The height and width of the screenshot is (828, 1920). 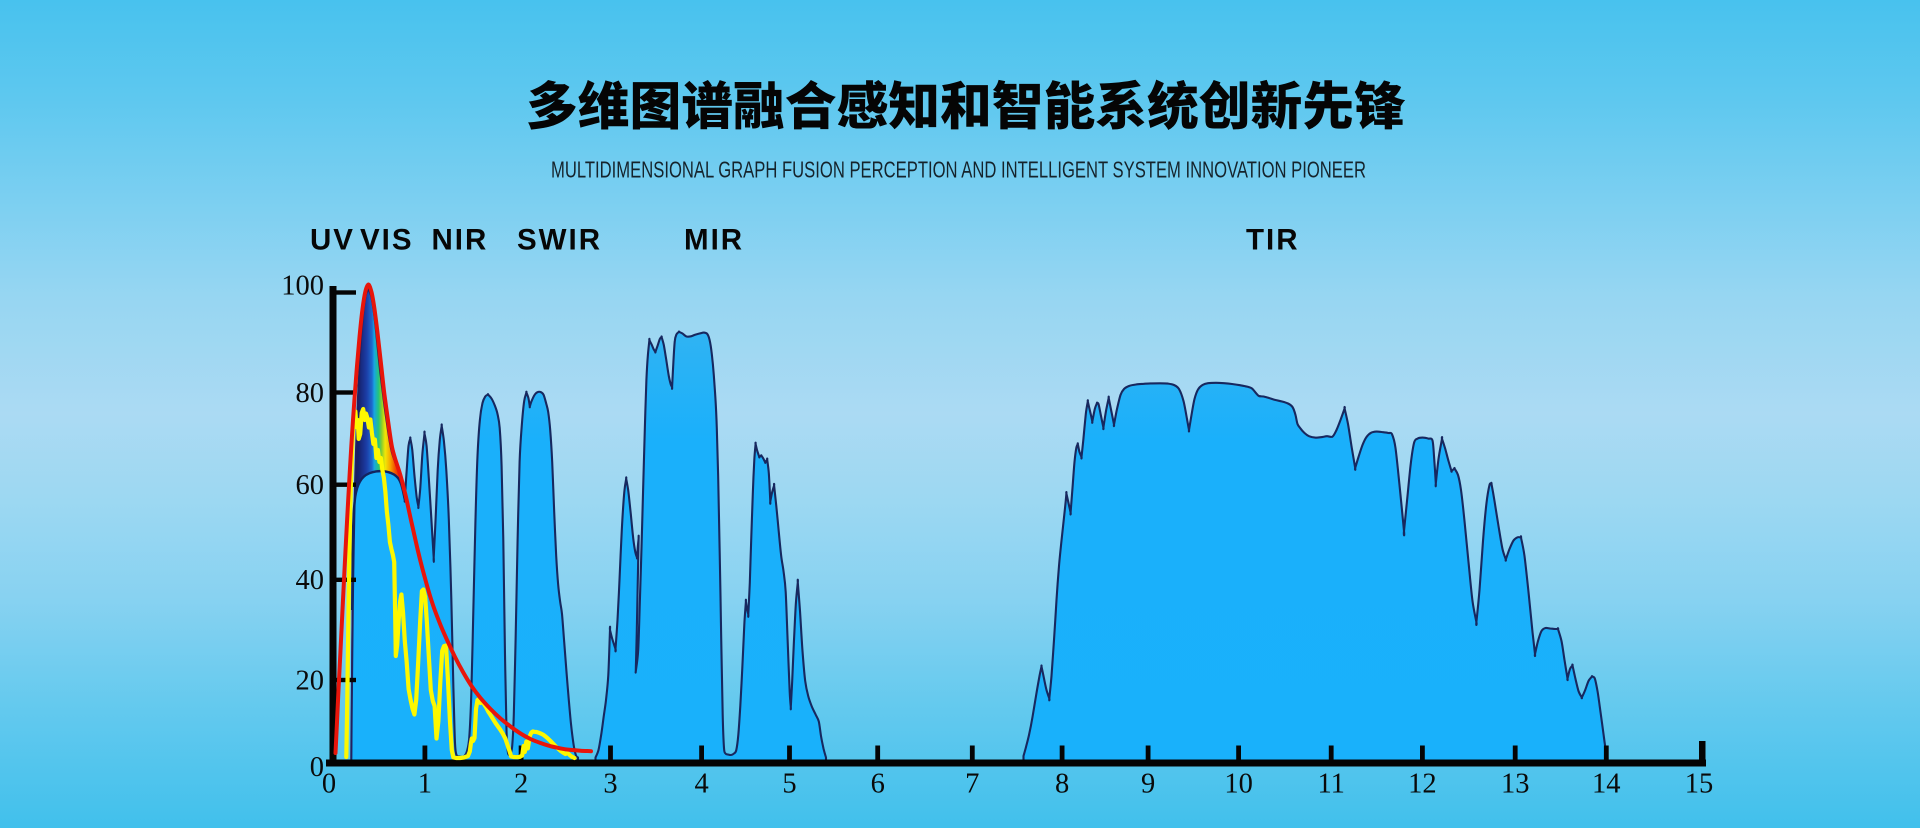 I want to click on svg-text: NIR, so click(x=460, y=240).